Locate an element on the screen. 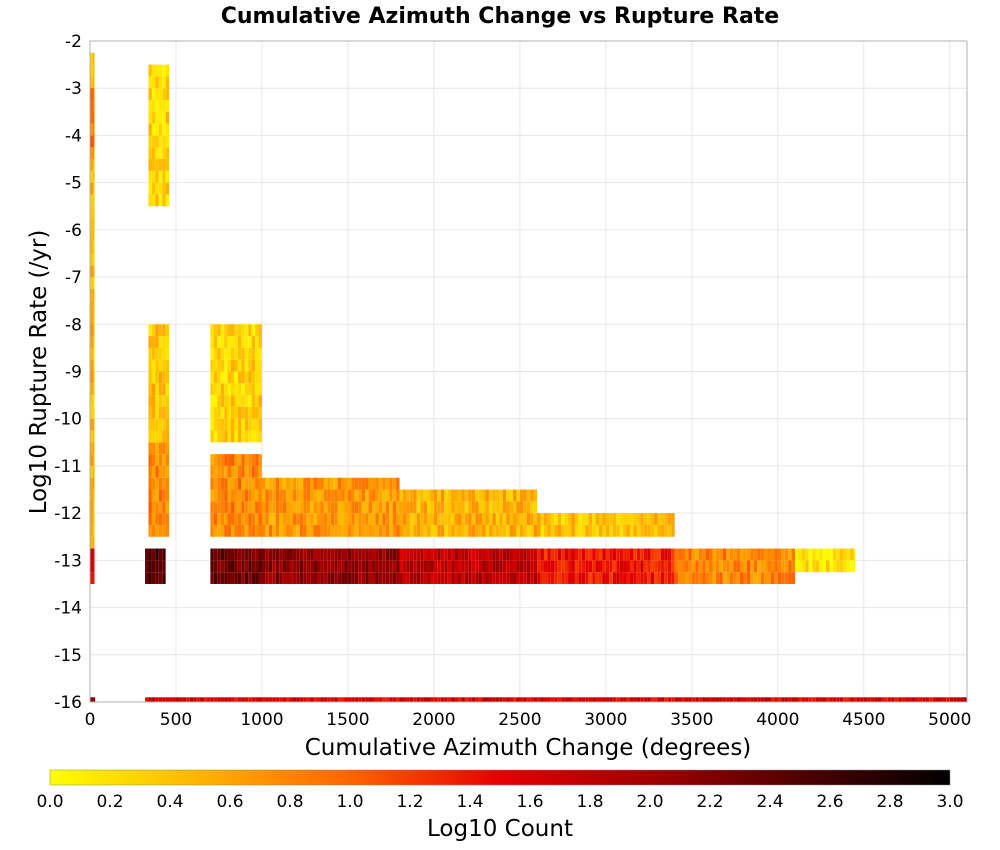 The image size is (1000, 850). y-tick-label: -6 is located at coordinates (73, 231).